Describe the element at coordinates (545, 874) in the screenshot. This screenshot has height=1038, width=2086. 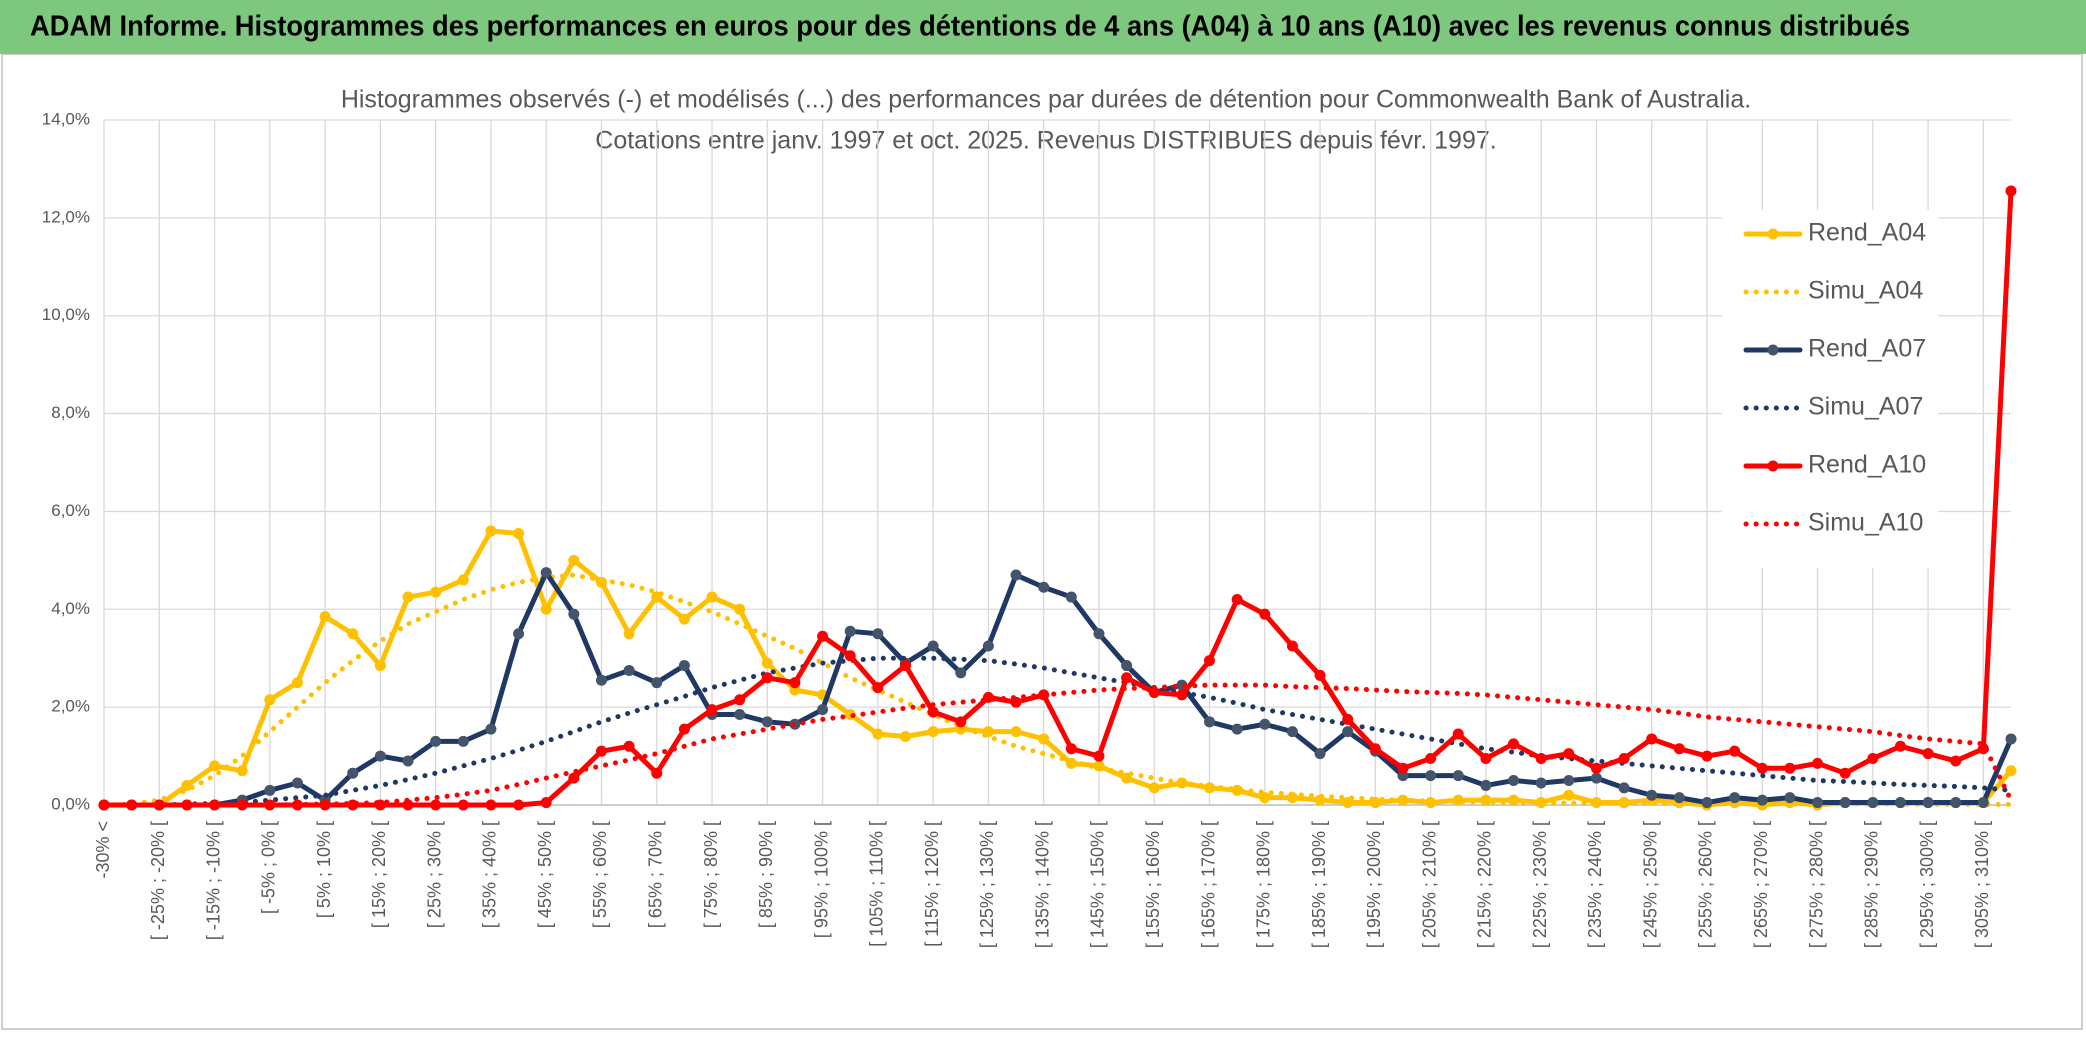
I see `x-tick-label: [ 45% ; 50% [` at that location.